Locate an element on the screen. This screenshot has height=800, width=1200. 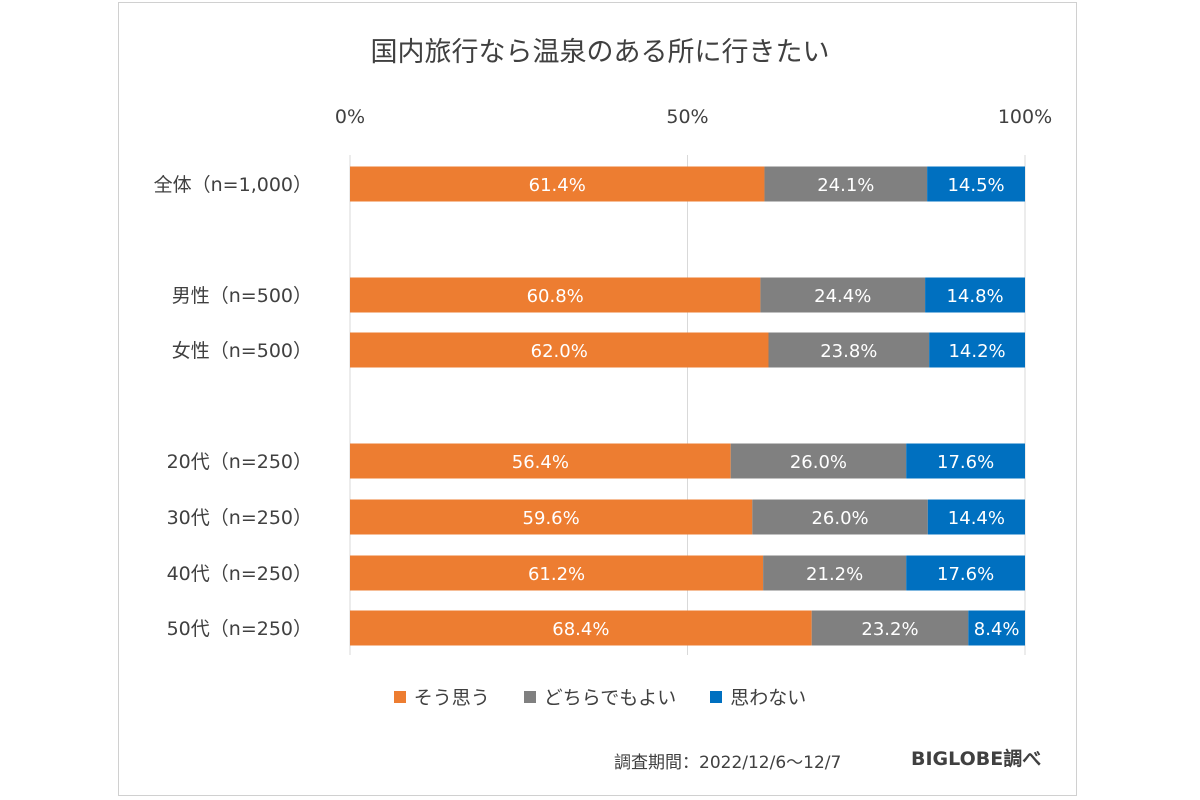
legend-item-omowanai: 思わない is located at coordinates (758, 696).